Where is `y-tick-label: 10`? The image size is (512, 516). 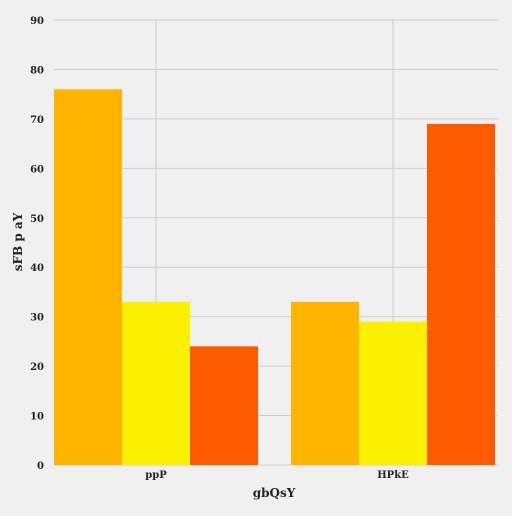
y-tick-label: 10 is located at coordinates (37, 417).